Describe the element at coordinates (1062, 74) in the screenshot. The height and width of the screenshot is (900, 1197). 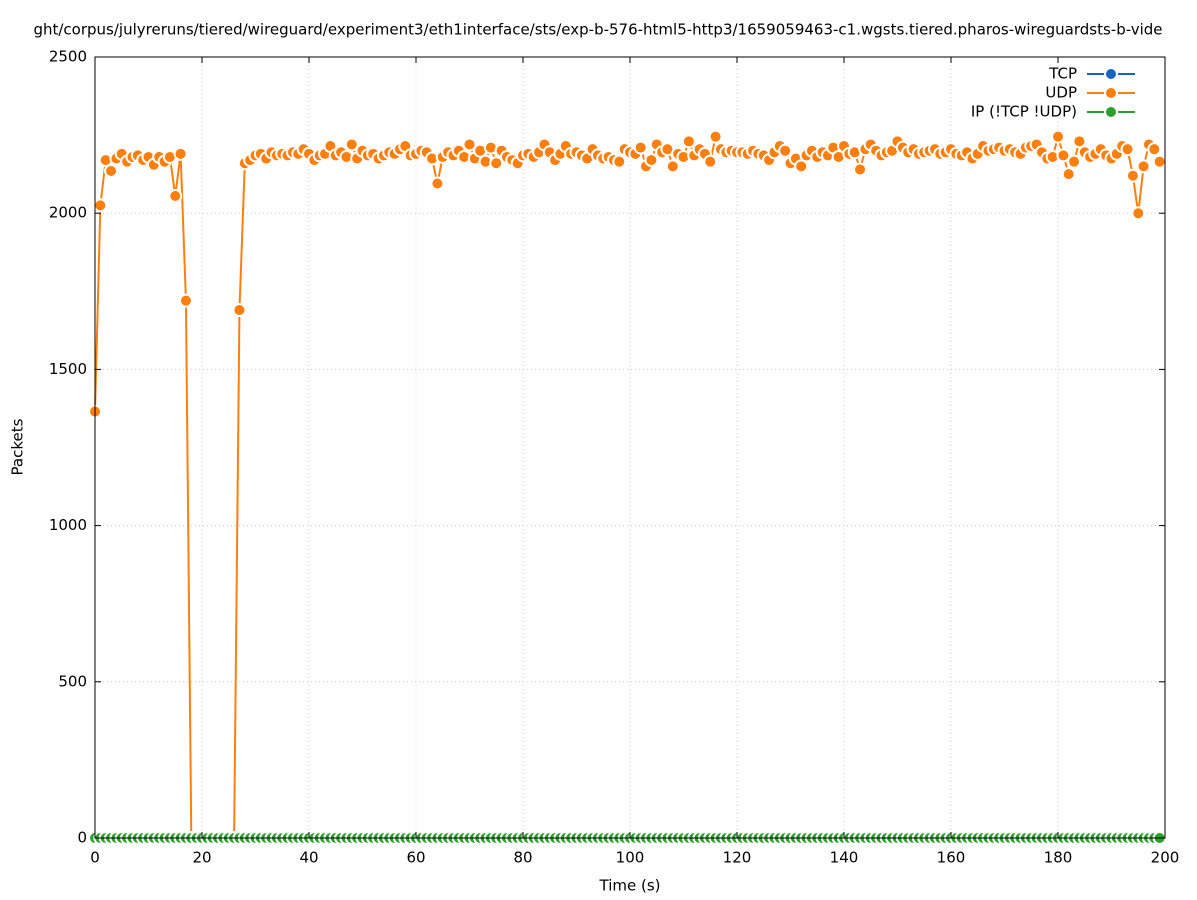
I see `legend-label: TCP` at that location.